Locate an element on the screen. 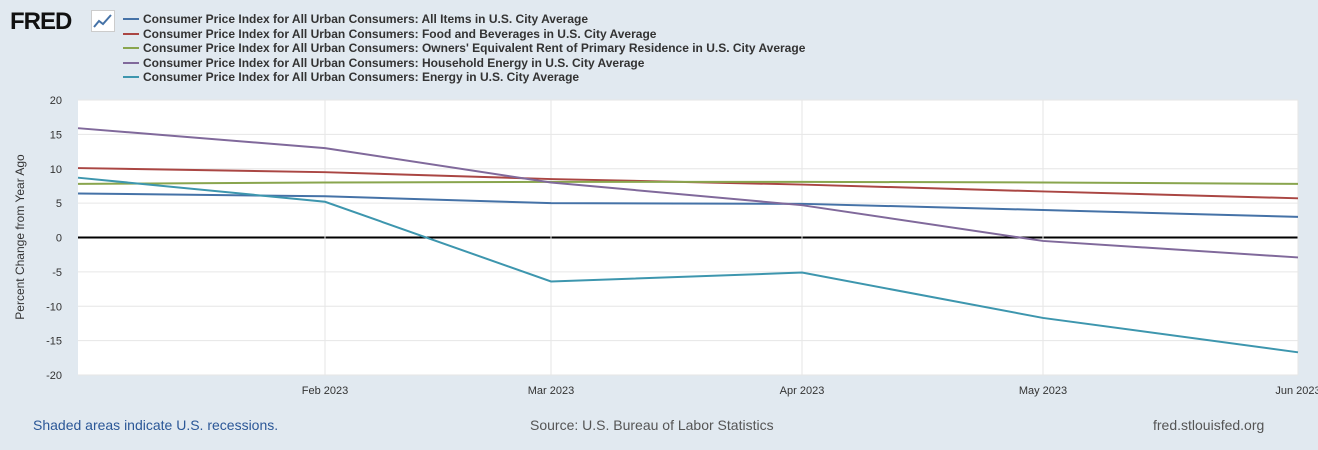 This screenshot has height=450, width=1318. y-tick-label: 5 is located at coordinates (59, 204).